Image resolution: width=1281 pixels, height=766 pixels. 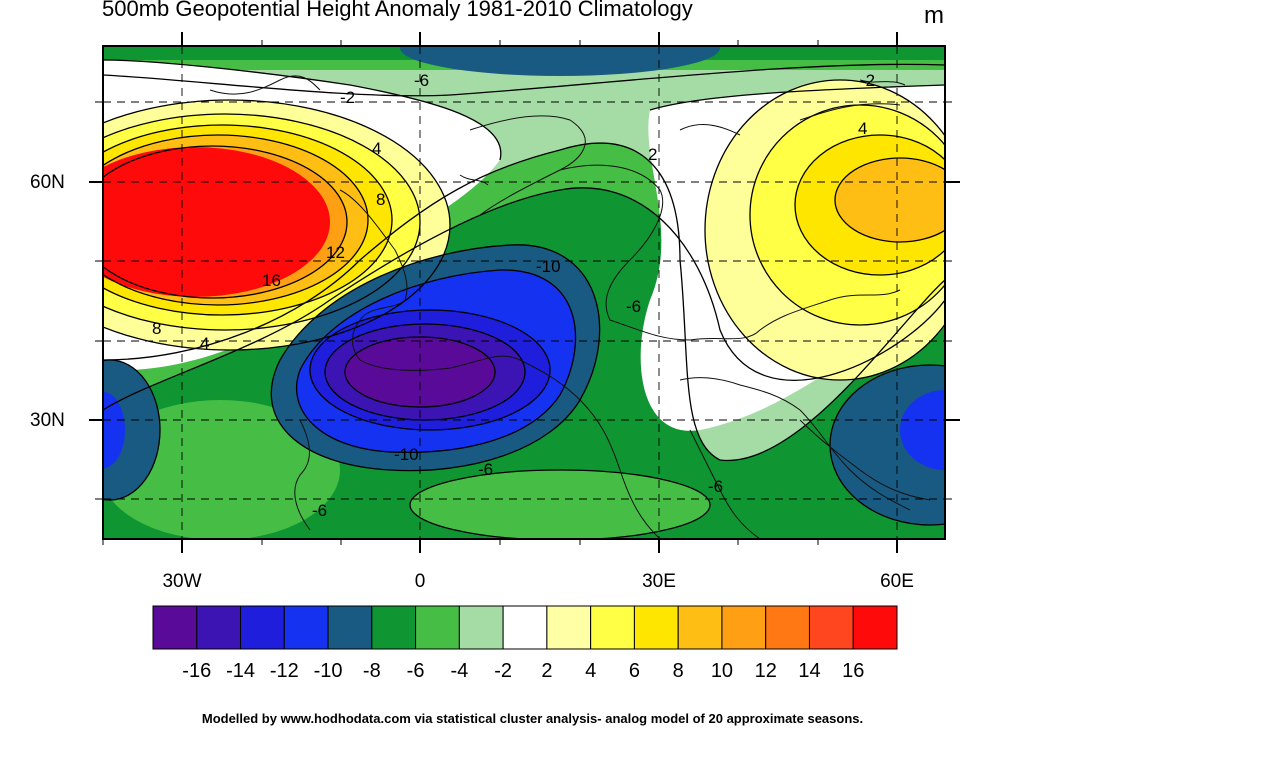 I want to click on colorbar-label: -16, so click(x=197, y=671).